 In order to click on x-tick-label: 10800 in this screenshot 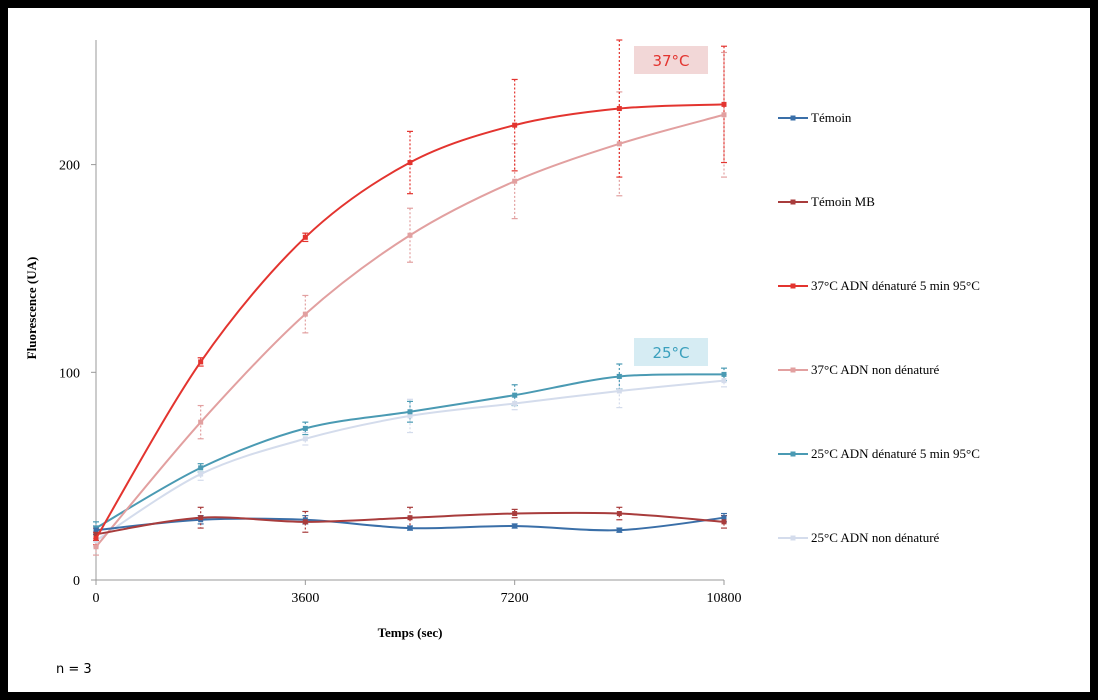, I will do `click(724, 598)`.